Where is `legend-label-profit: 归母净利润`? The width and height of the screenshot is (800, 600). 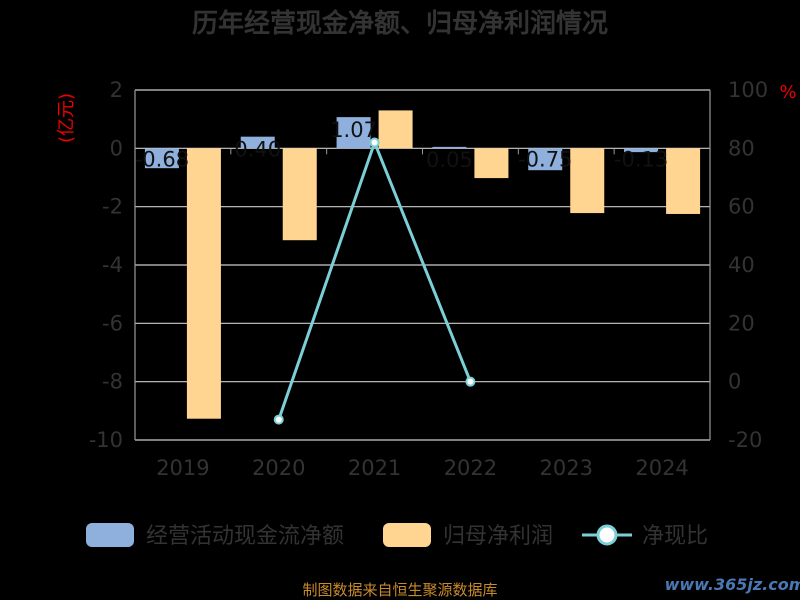
legend-label-profit: 归母净利润 is located at coordinates (498, 536).